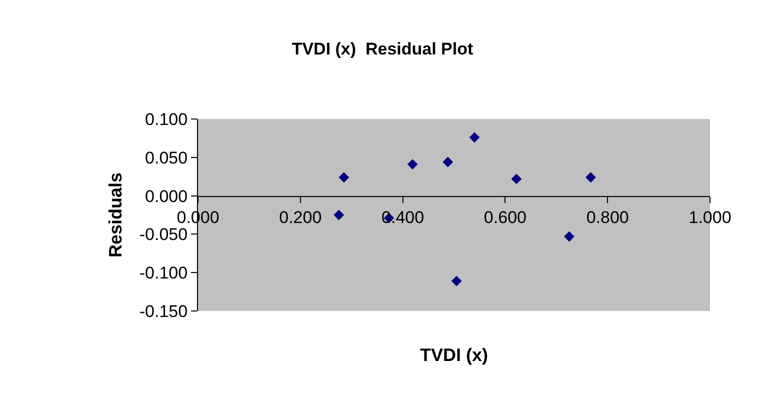 This screenshot has height=404, width=765. I want to click on chart-title: TVDI (x) Residual Plot, so click(383, 48).